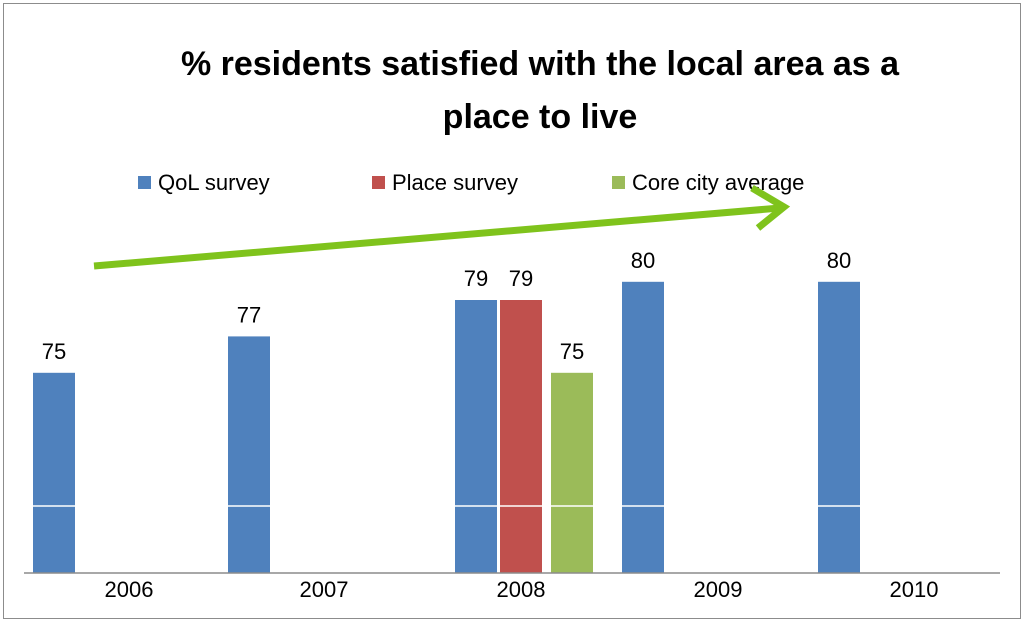  What do you see at coordinates (770, 207) in the screenshot?
I see `trend-arrow-head` at bounding box center [770, 207].